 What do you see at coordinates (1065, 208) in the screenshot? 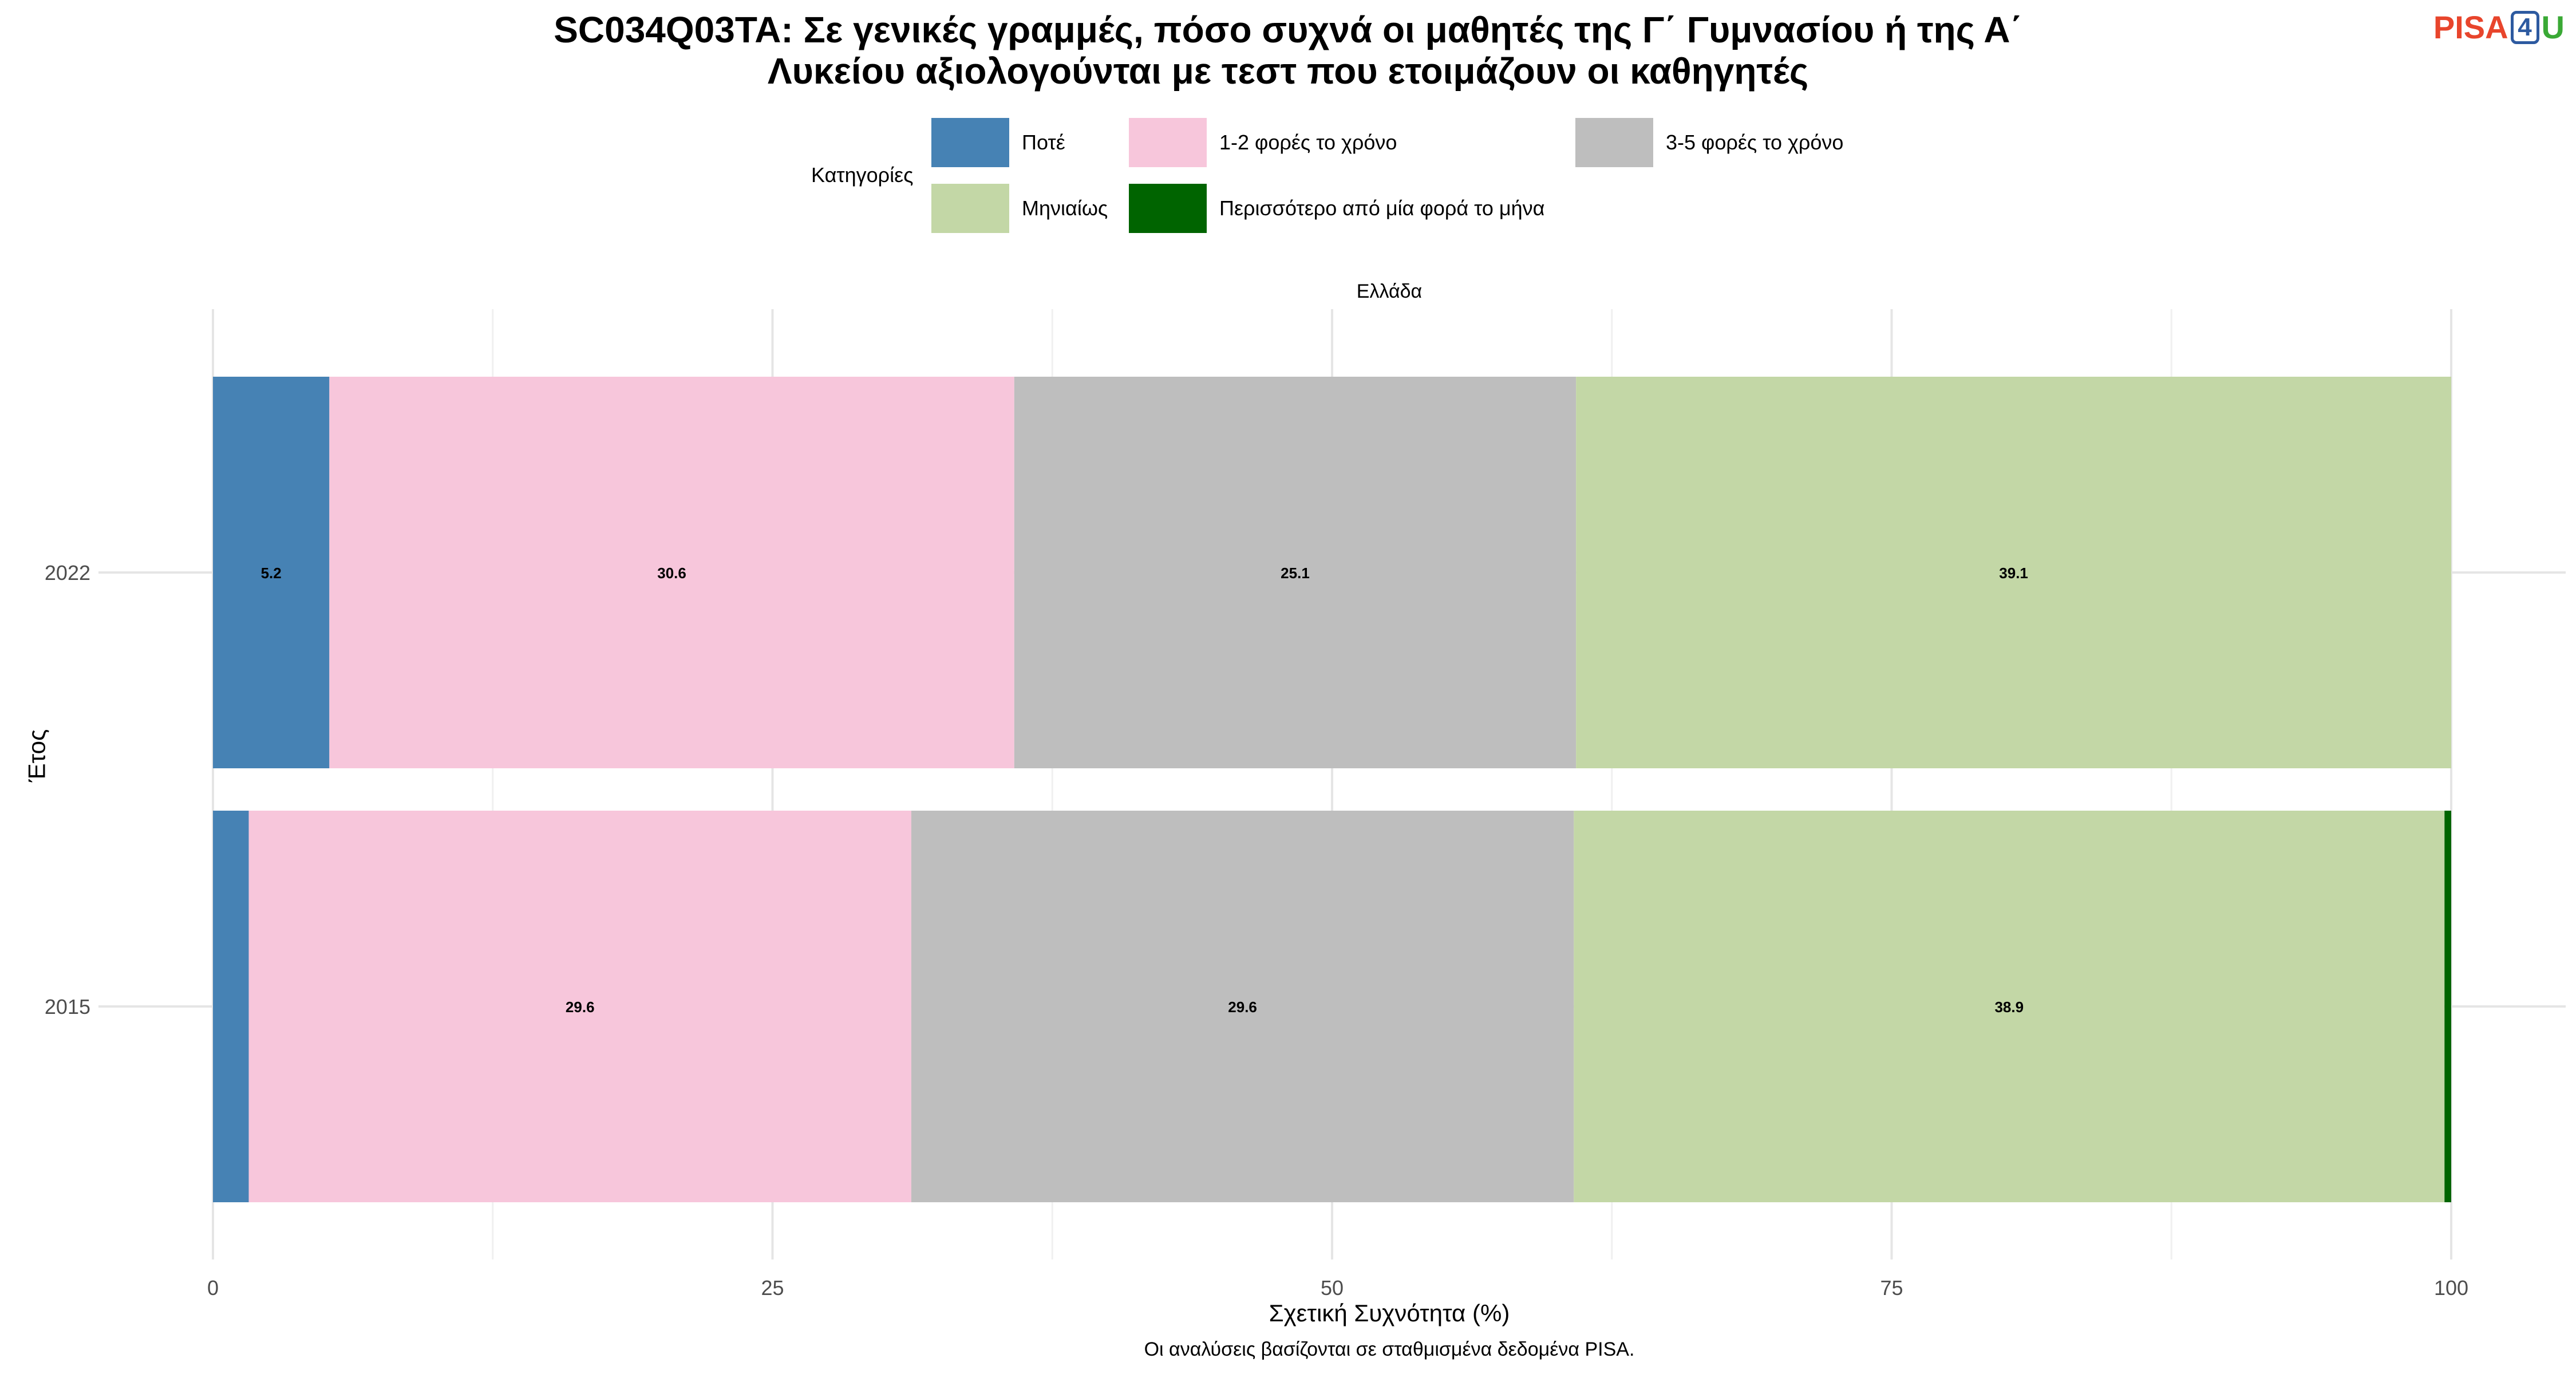
I see `legend-label: Μηνιαίως` at bounding box center [1065, 208].